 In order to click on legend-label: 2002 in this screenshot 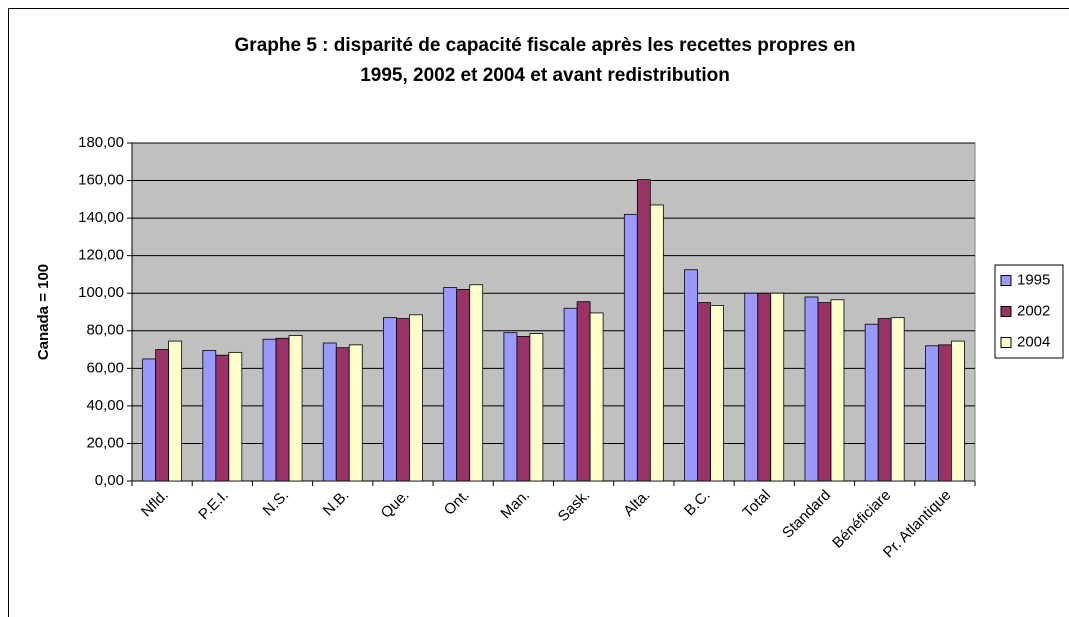, I will do `click(1033, 310)`.